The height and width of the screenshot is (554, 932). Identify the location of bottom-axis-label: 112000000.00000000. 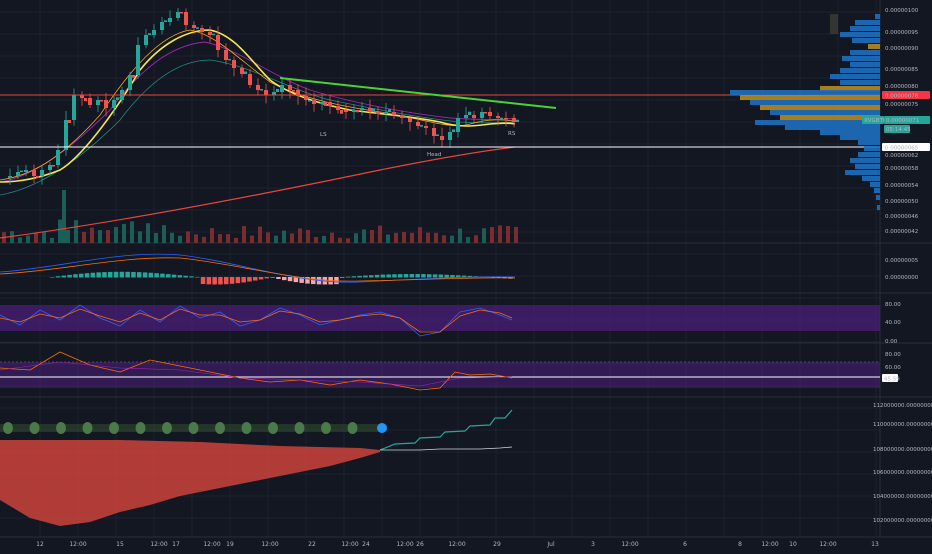
(902, 406).